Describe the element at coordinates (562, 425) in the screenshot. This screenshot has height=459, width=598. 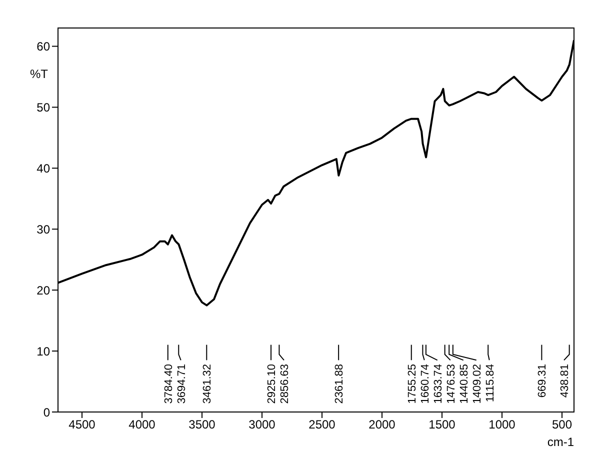
I see `x-tick-label: 500` at that location.